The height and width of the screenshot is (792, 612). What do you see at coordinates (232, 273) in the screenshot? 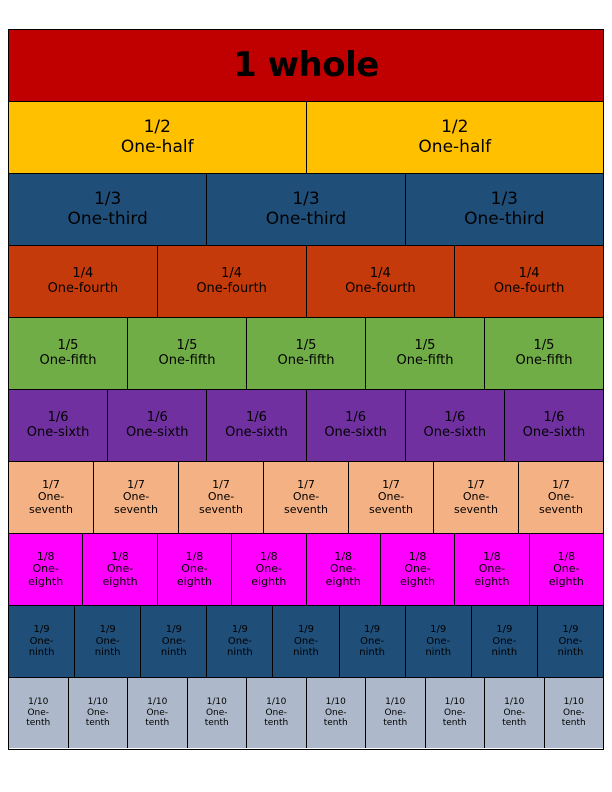
I see `fraction-value: 1/4` at bounding box center [232, 273].